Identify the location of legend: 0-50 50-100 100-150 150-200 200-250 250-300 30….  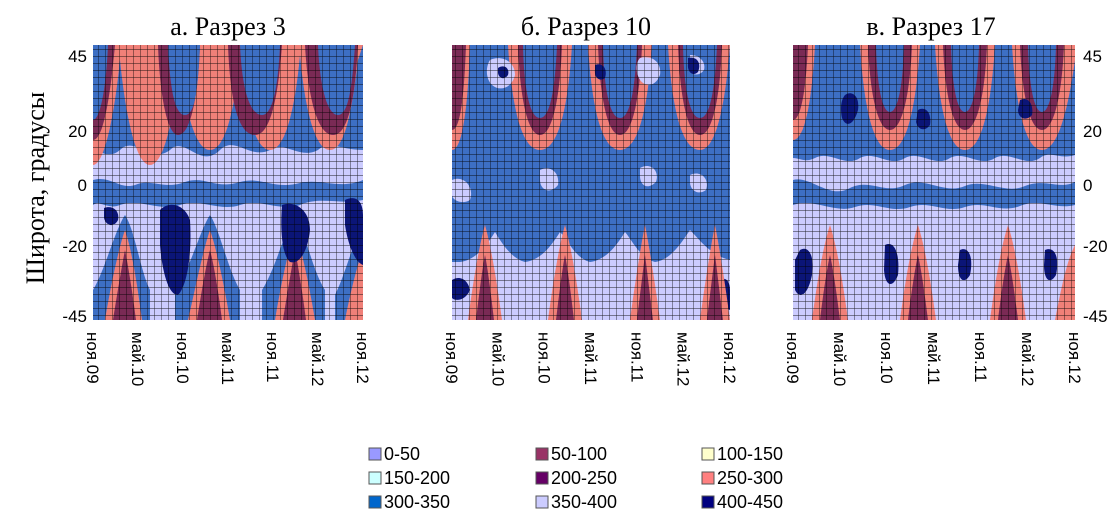
(575, 478).